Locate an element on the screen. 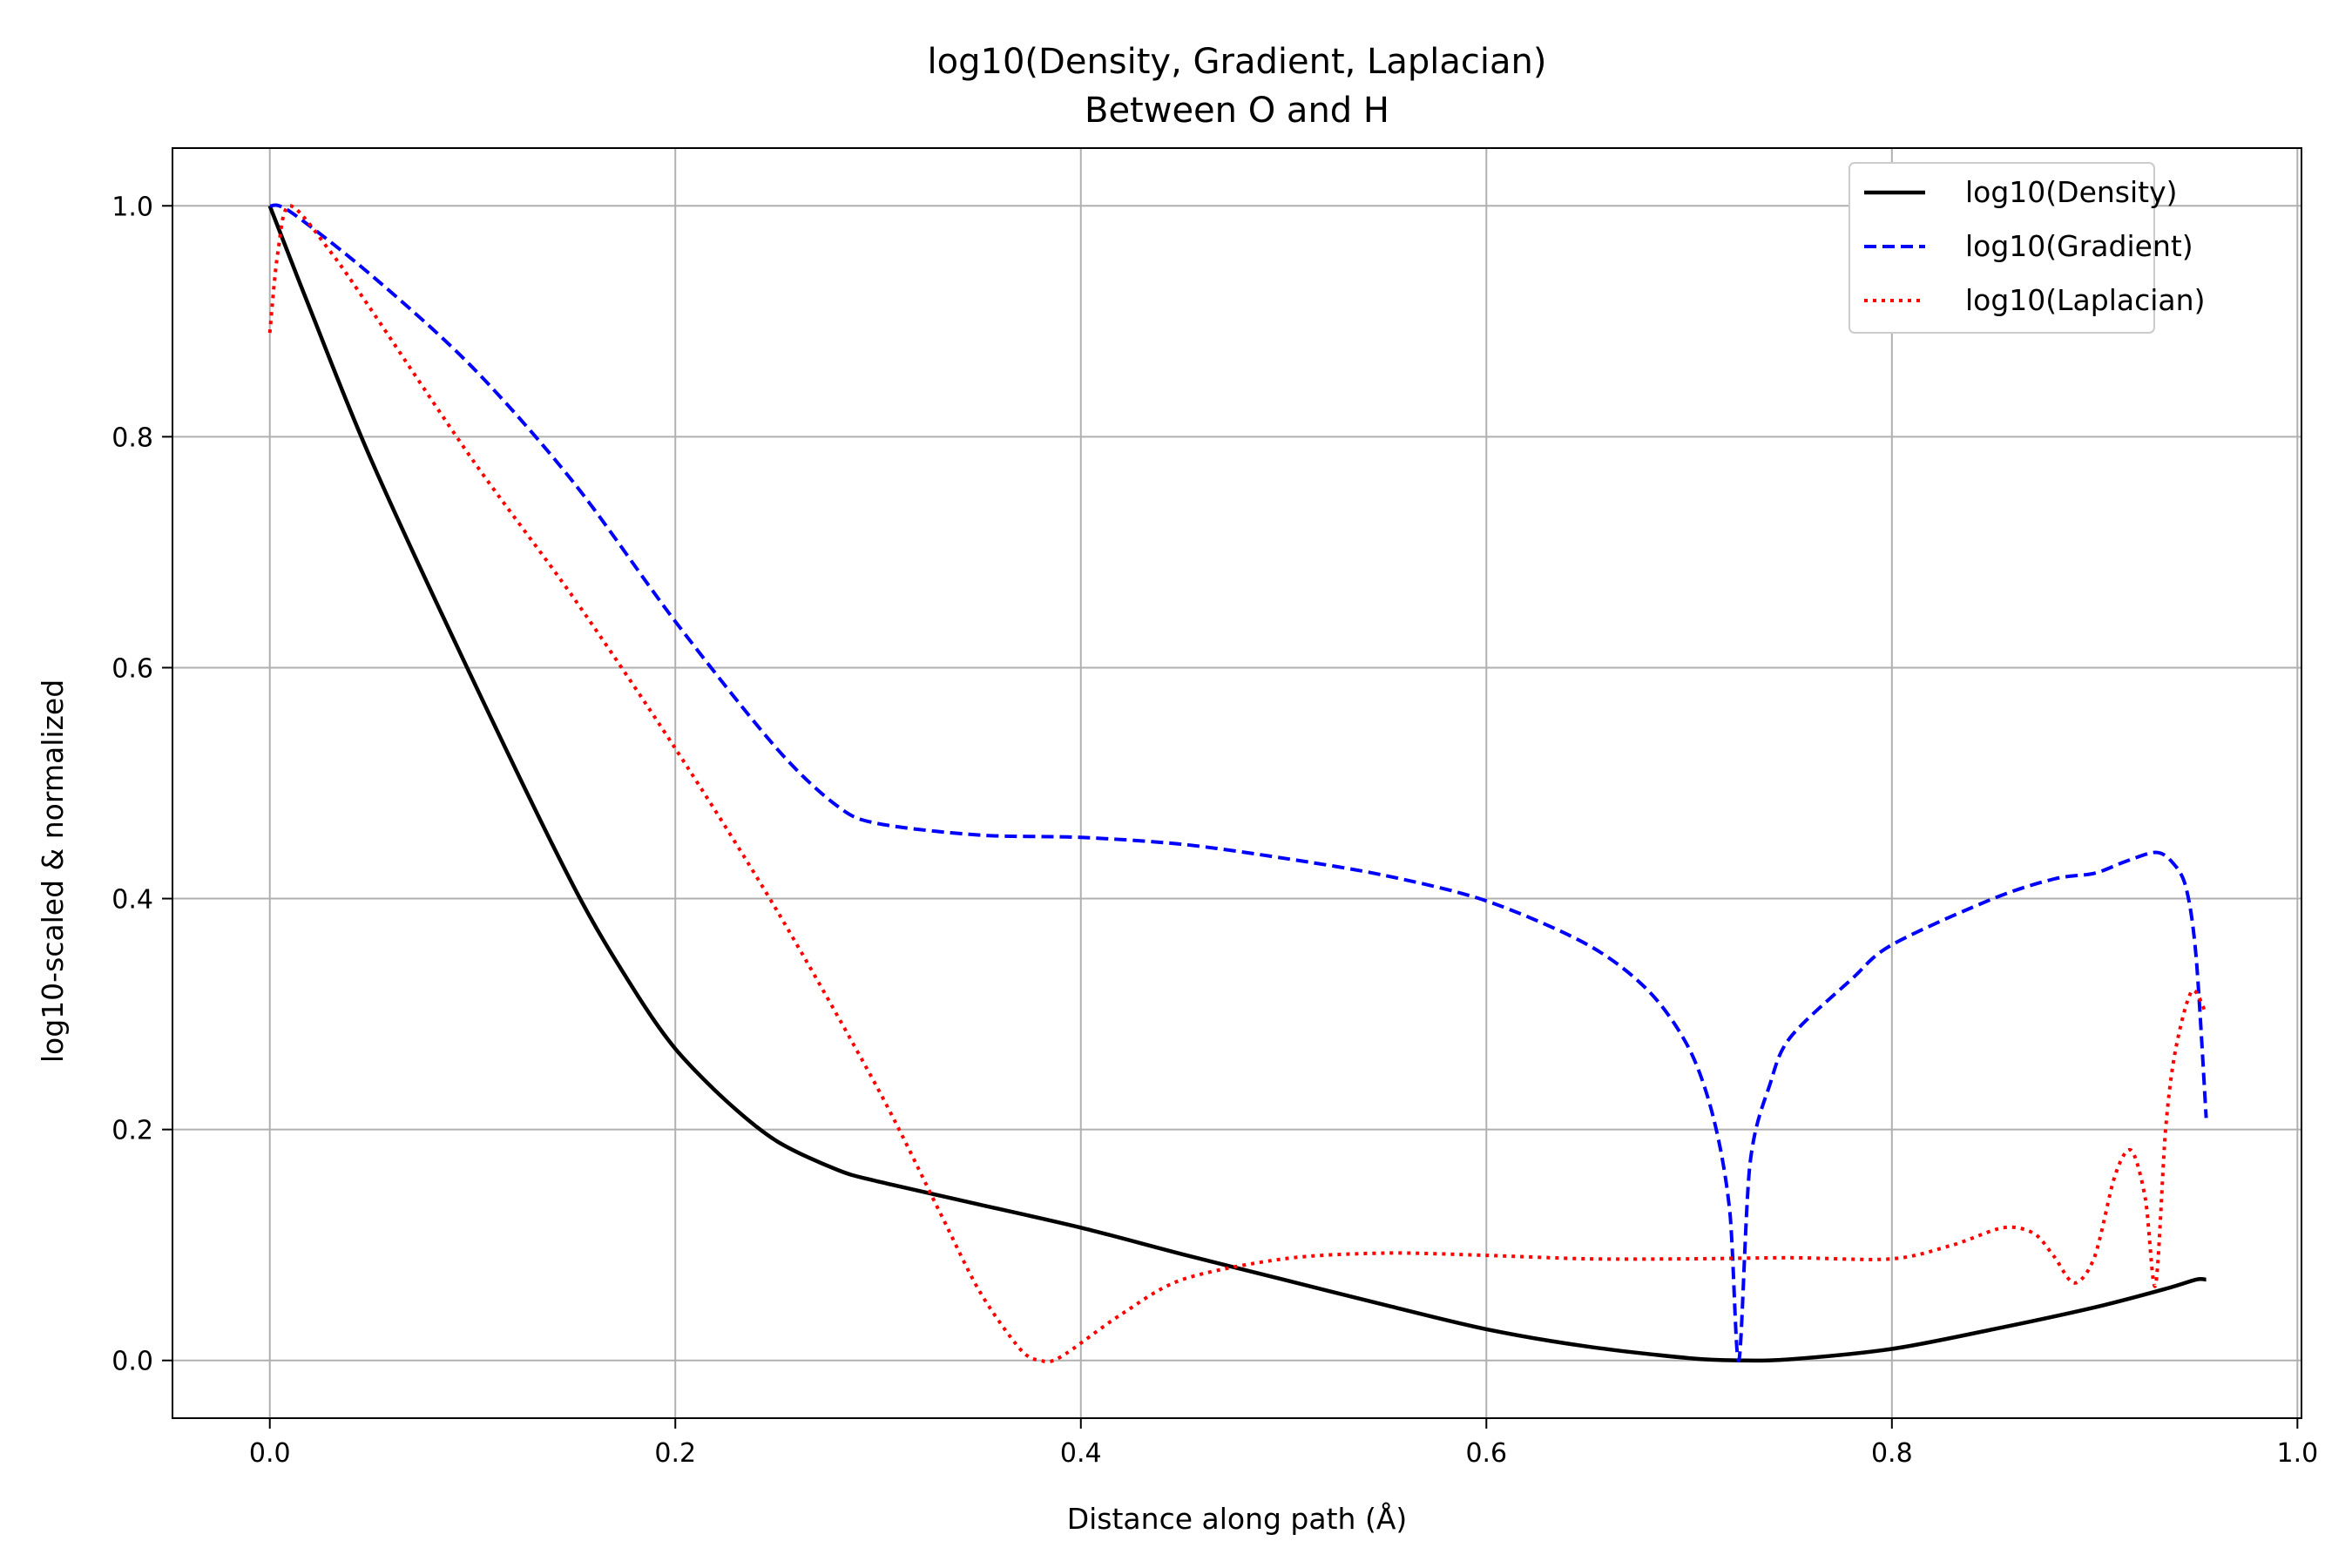  y-tick-label: 0.4 is located at coordinates (132, 900).